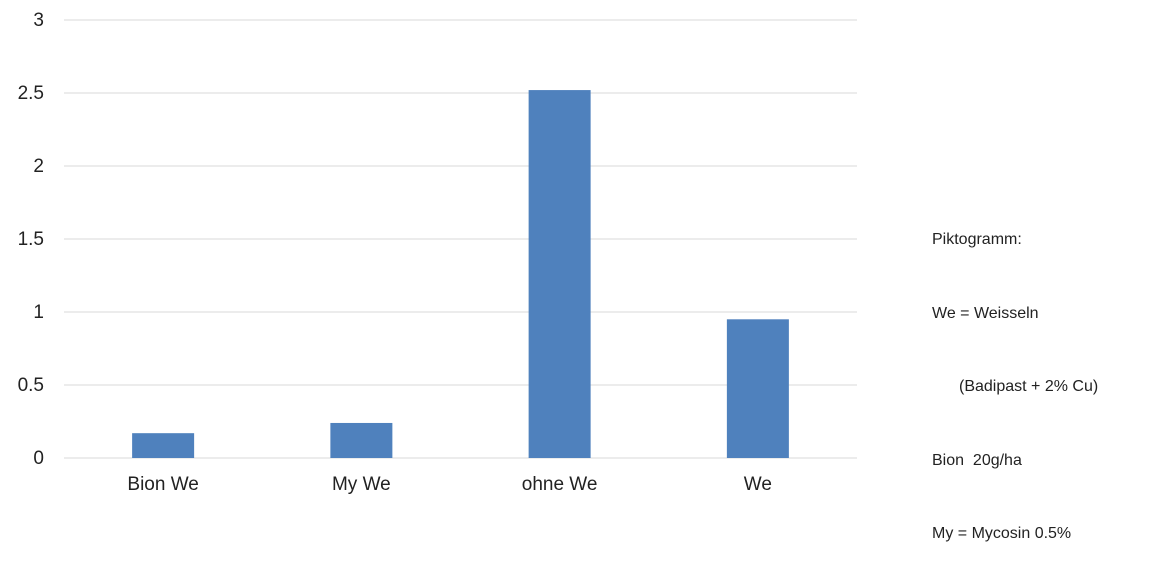 Image resolution: width=1173 pixels, height=571 pixels. Describe the element at coordinates (38, 166) in the screenshot. I see `y-tick-label: 2` at that location.